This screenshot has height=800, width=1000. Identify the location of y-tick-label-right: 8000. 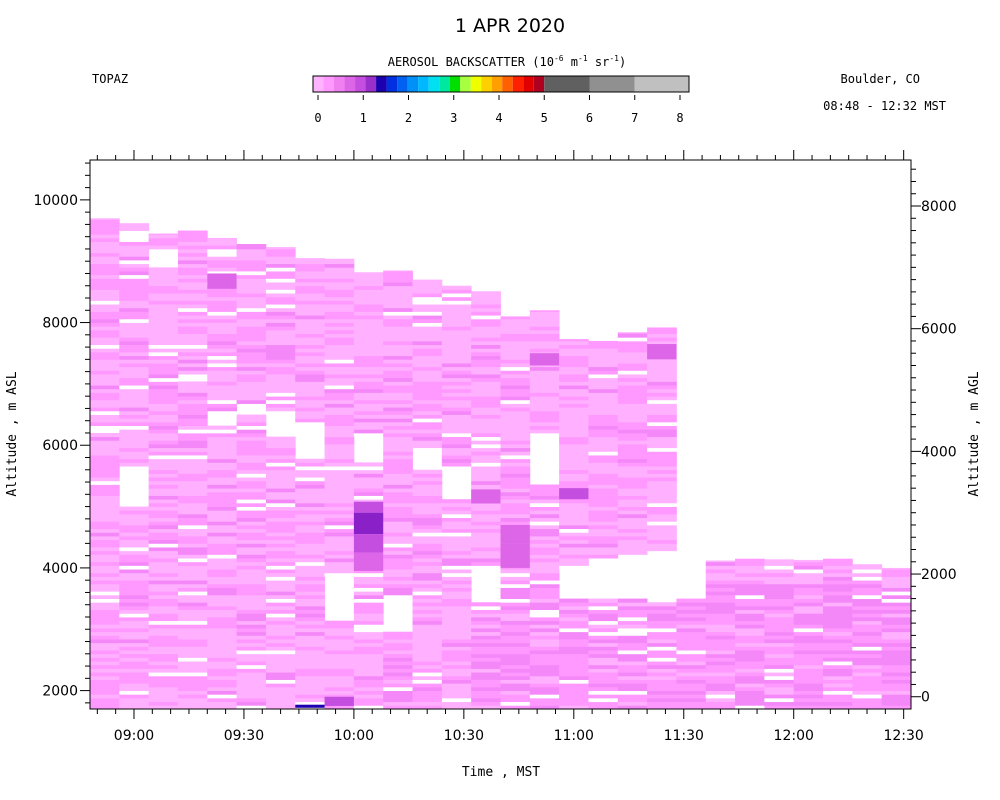
(939, 207).